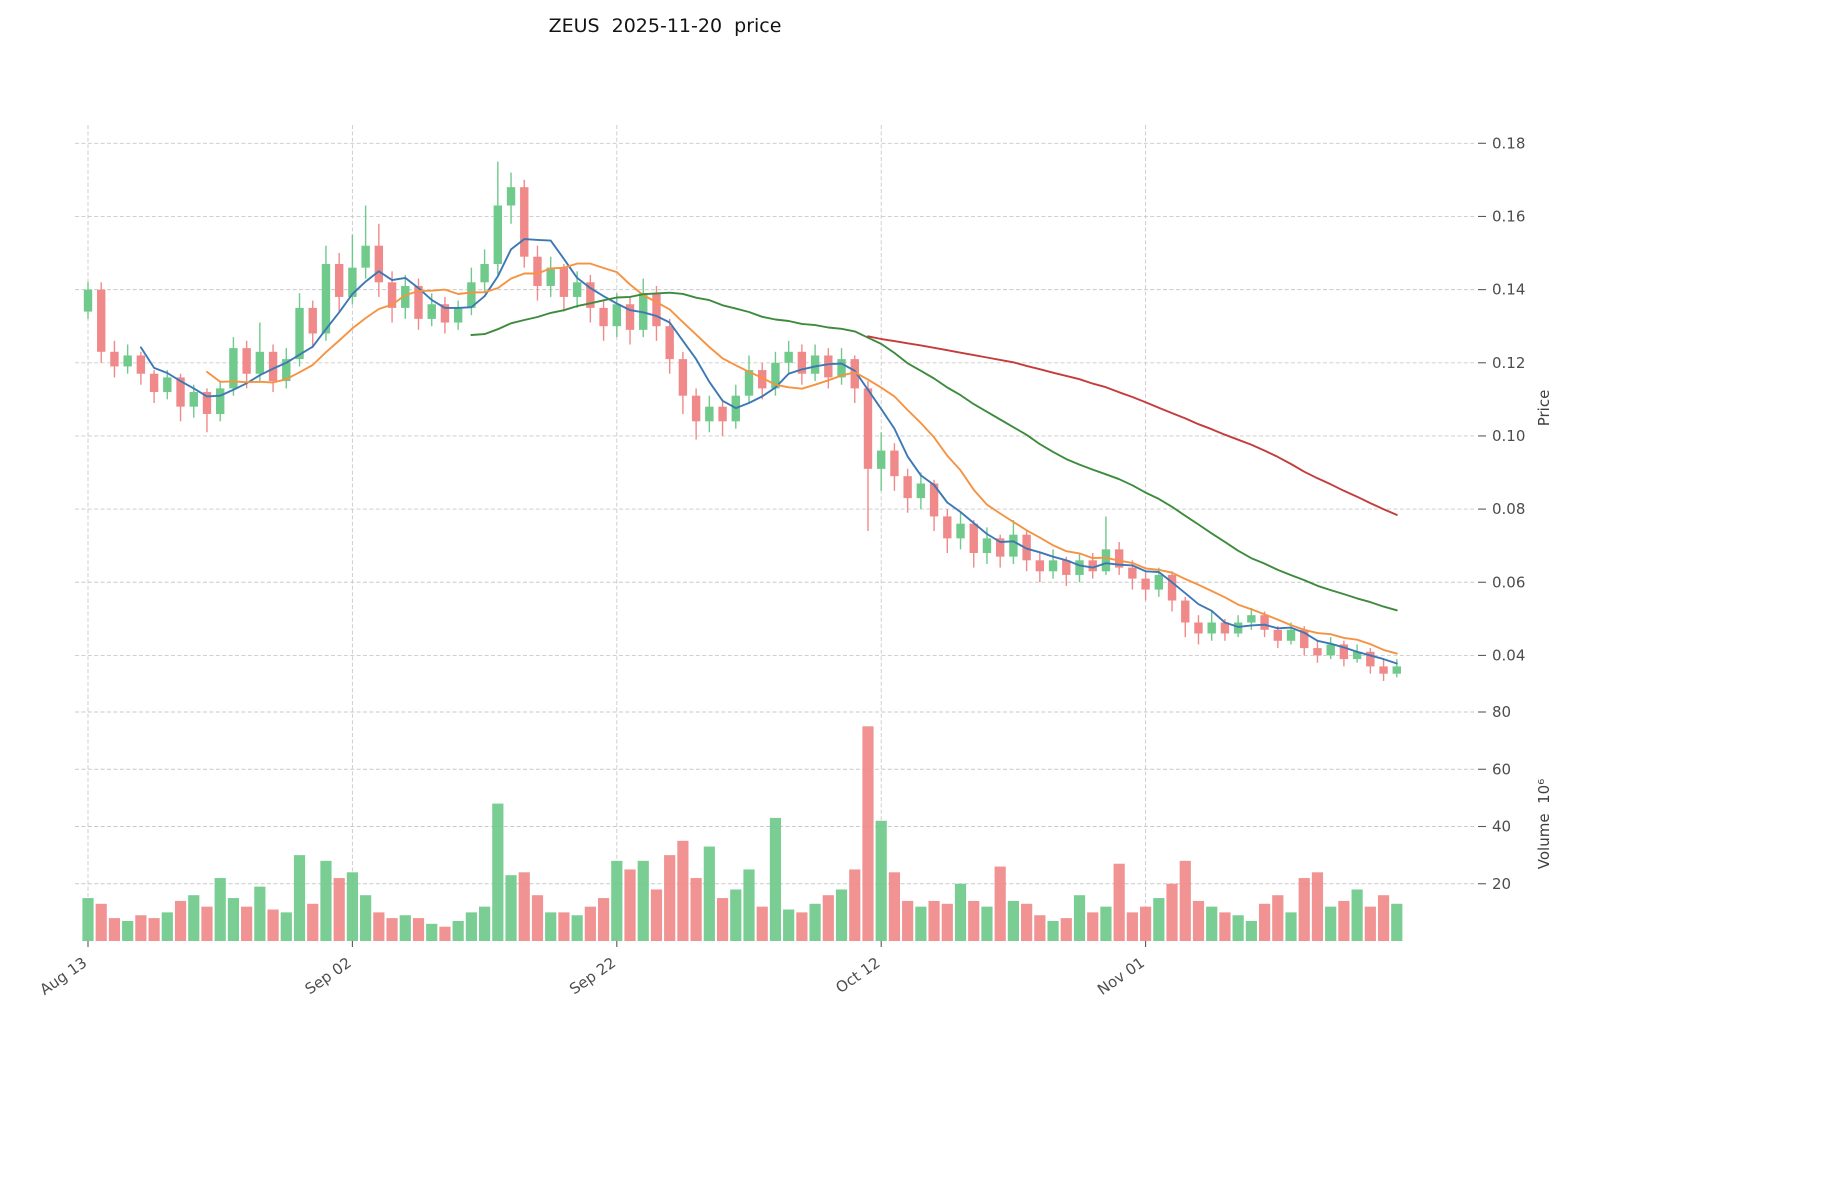 The width and height of the screenshot is (1847, 1202). I want to click on x-tick-label: Nov 01, so click(1121, 976).